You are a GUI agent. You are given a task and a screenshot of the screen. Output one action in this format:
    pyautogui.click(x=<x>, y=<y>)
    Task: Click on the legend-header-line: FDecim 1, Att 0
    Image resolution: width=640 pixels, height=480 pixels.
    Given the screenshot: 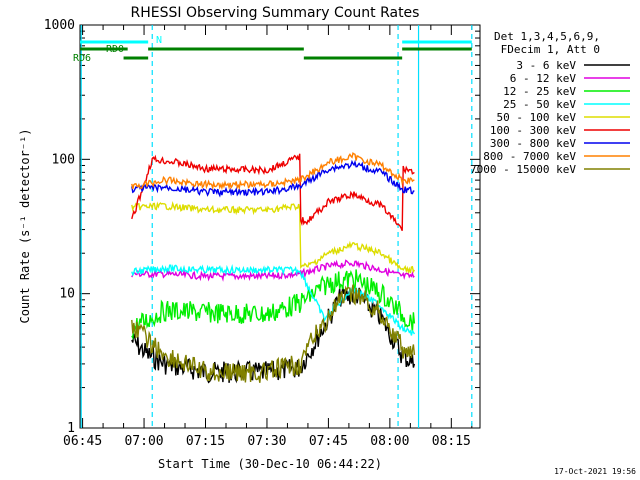 What is the action you would take?
    pyautogui.click(x=550, y=49)
    